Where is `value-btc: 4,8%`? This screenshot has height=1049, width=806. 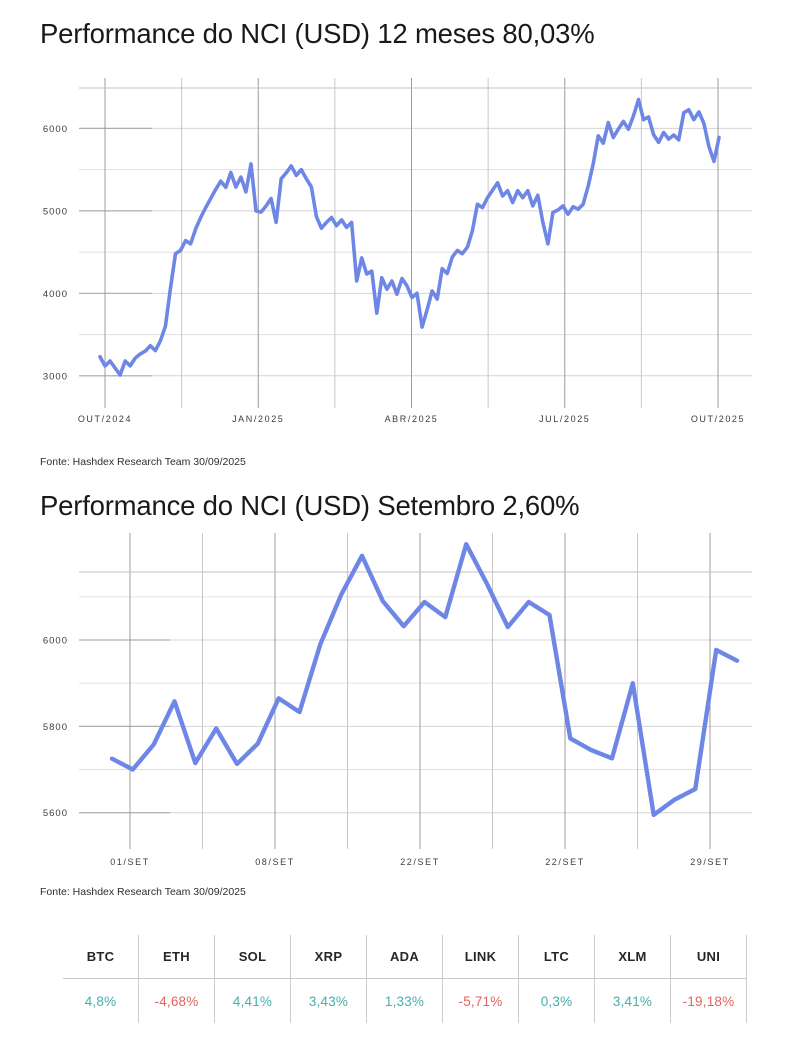 value-btc: 4,8% is located at coordinates (101, 1000).